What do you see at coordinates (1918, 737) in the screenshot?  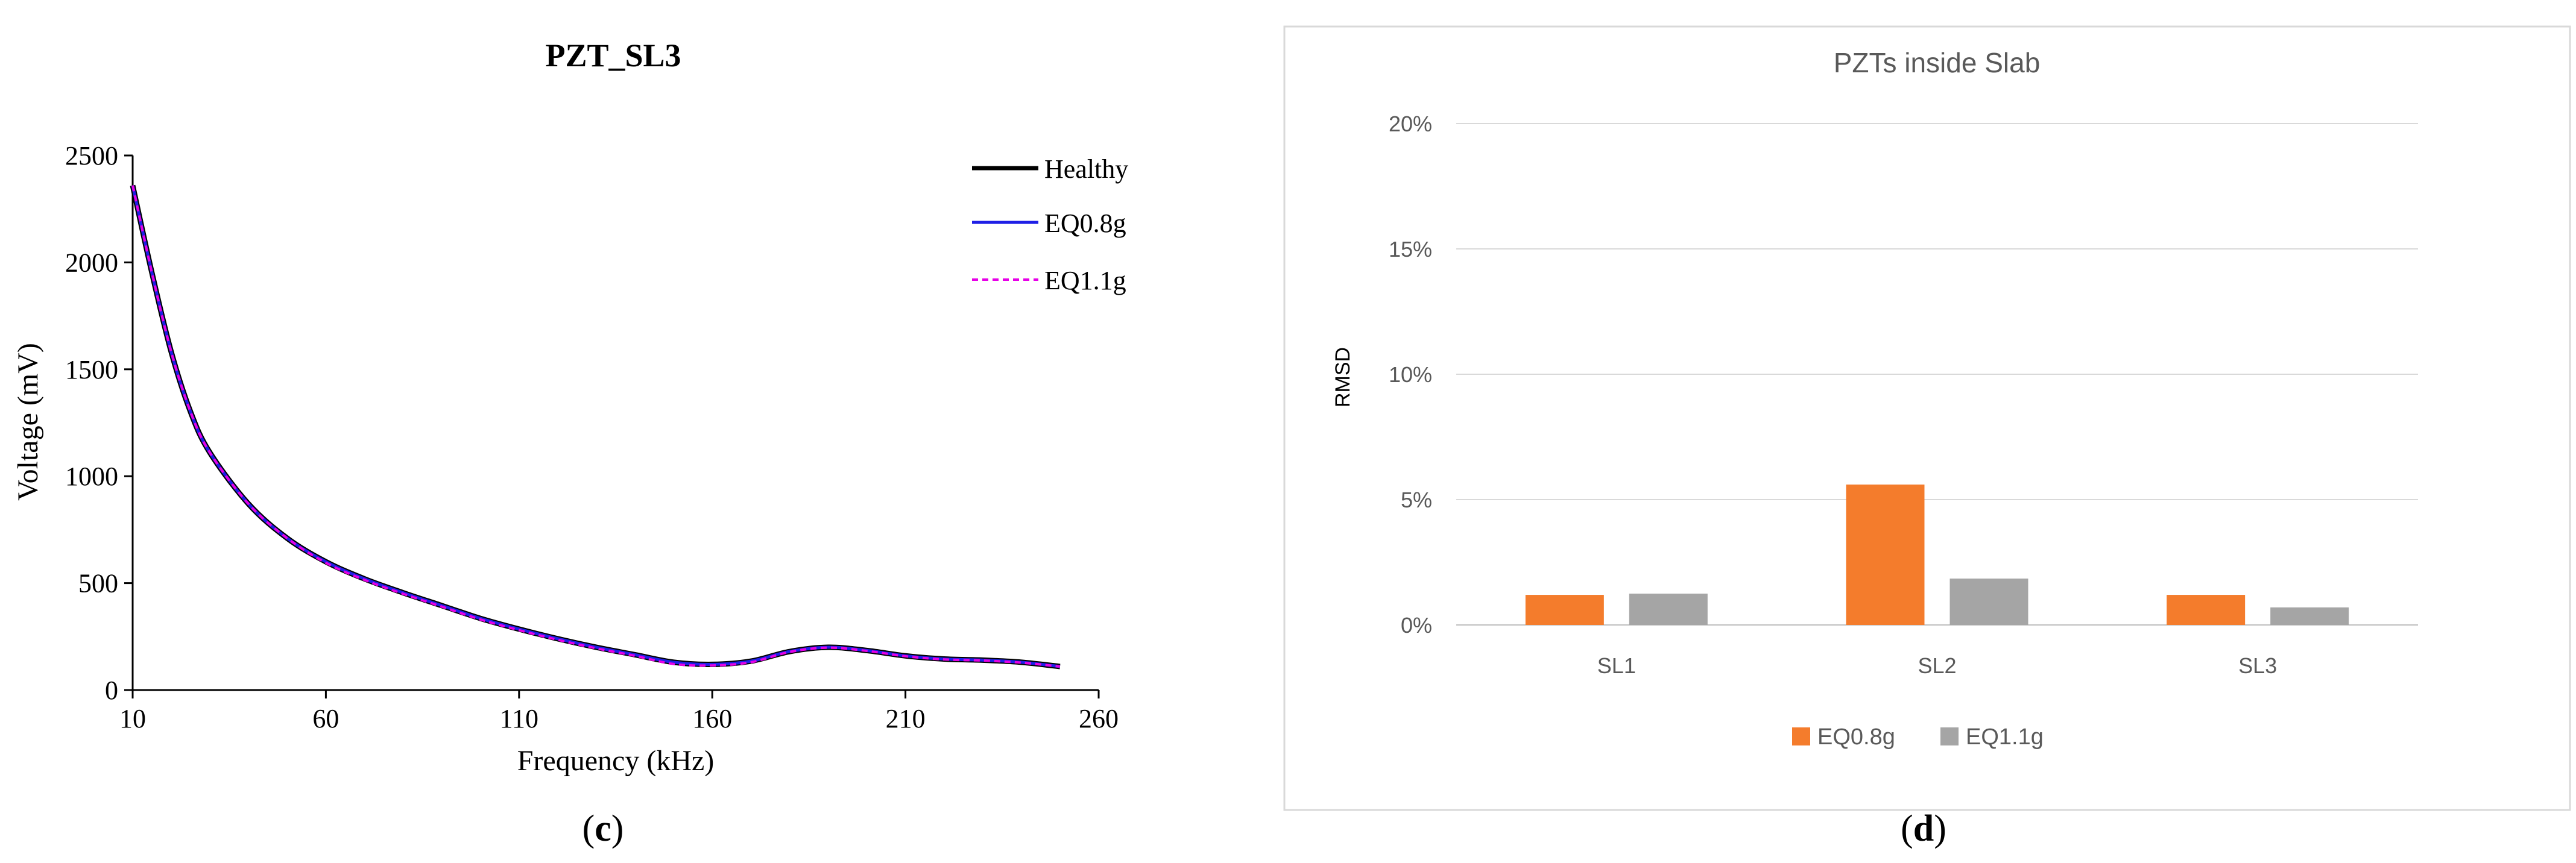 I see `bar-legend: EQ0.8g EQ1.1g` at bounding box center [1918, 737].